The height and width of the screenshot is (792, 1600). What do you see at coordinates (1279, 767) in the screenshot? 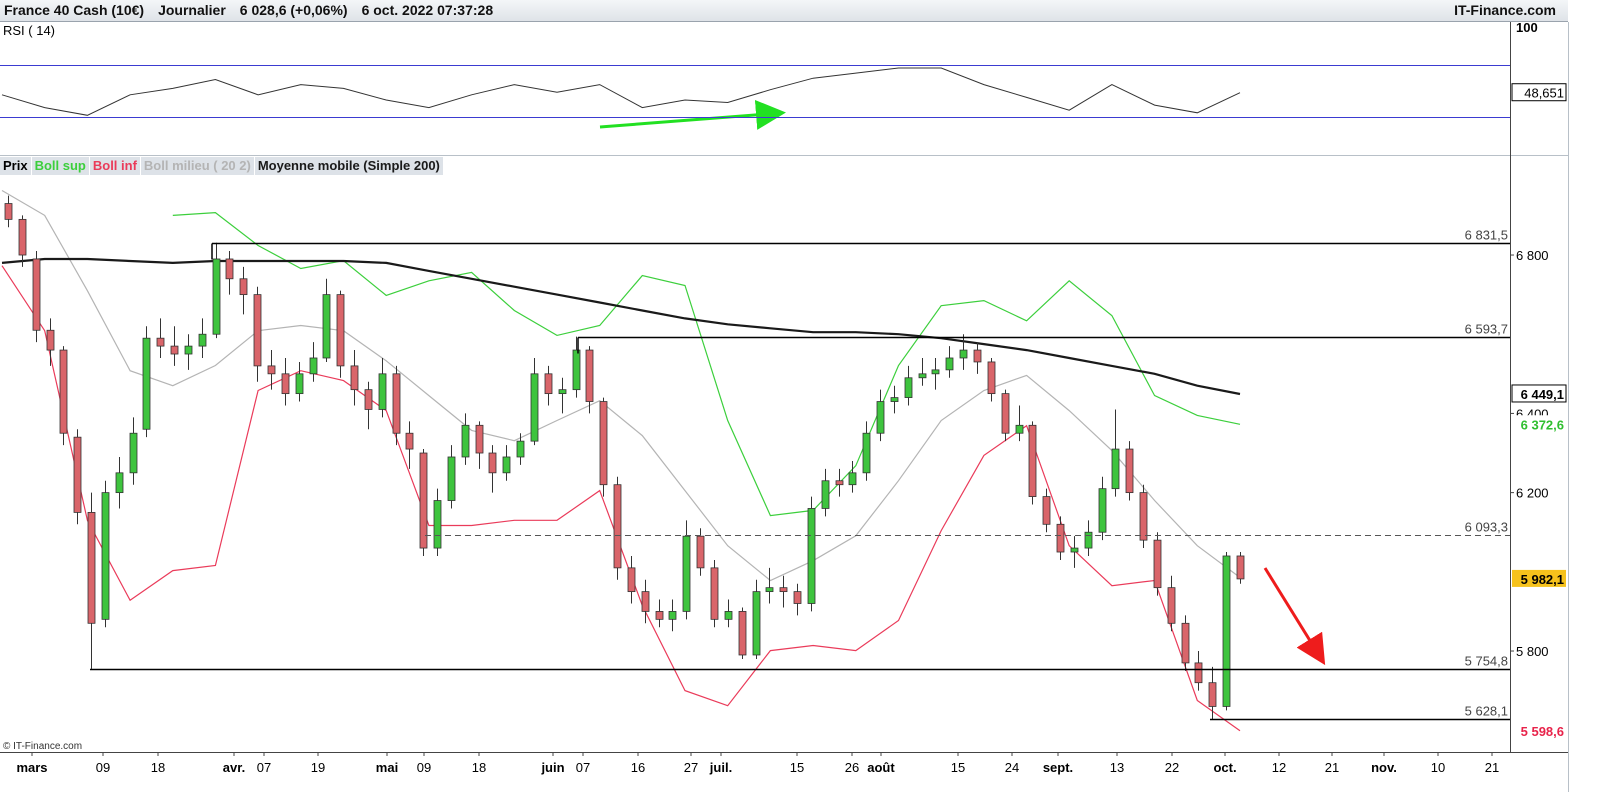
I see `x-tick-label: 12` at bounding box center [1279, 767].